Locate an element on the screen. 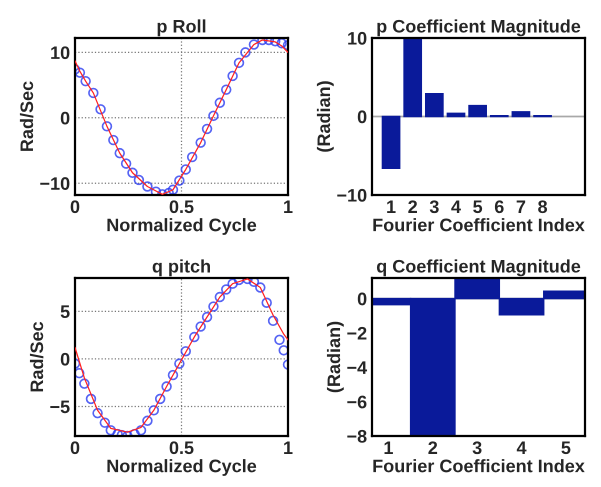 This screenshot has height=487, width=601. y-tick-label: 5 is located at coordinates (65, 311).